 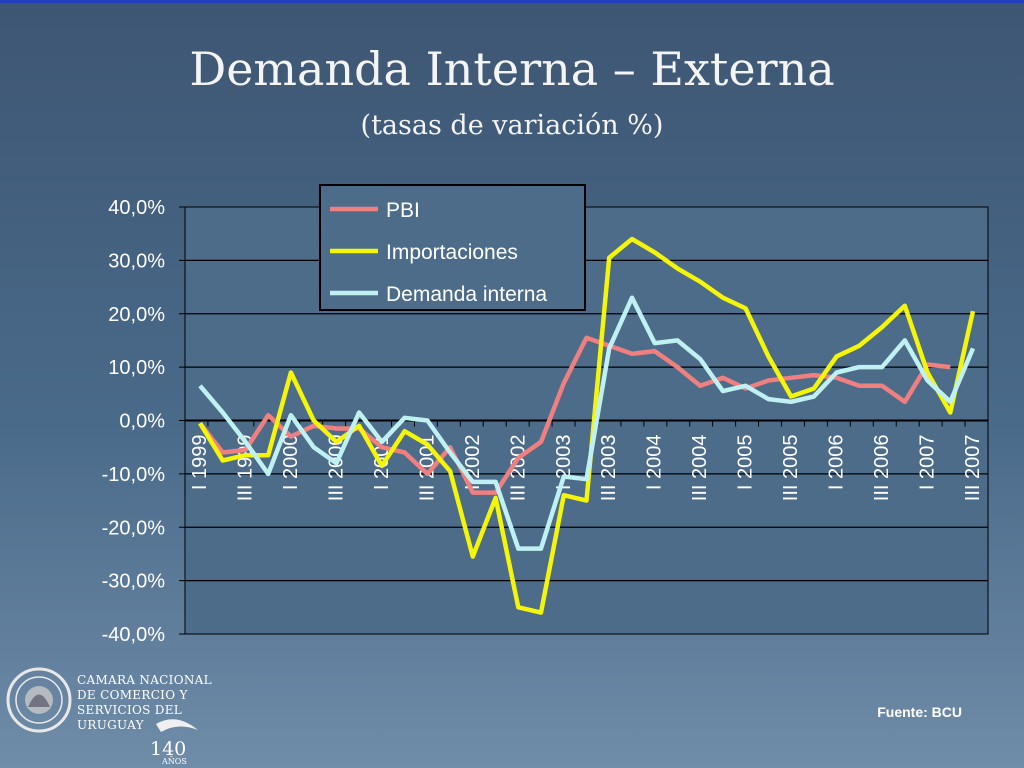 I want to click on y-tick-label: 30,0%, so click(x=136, y=261).